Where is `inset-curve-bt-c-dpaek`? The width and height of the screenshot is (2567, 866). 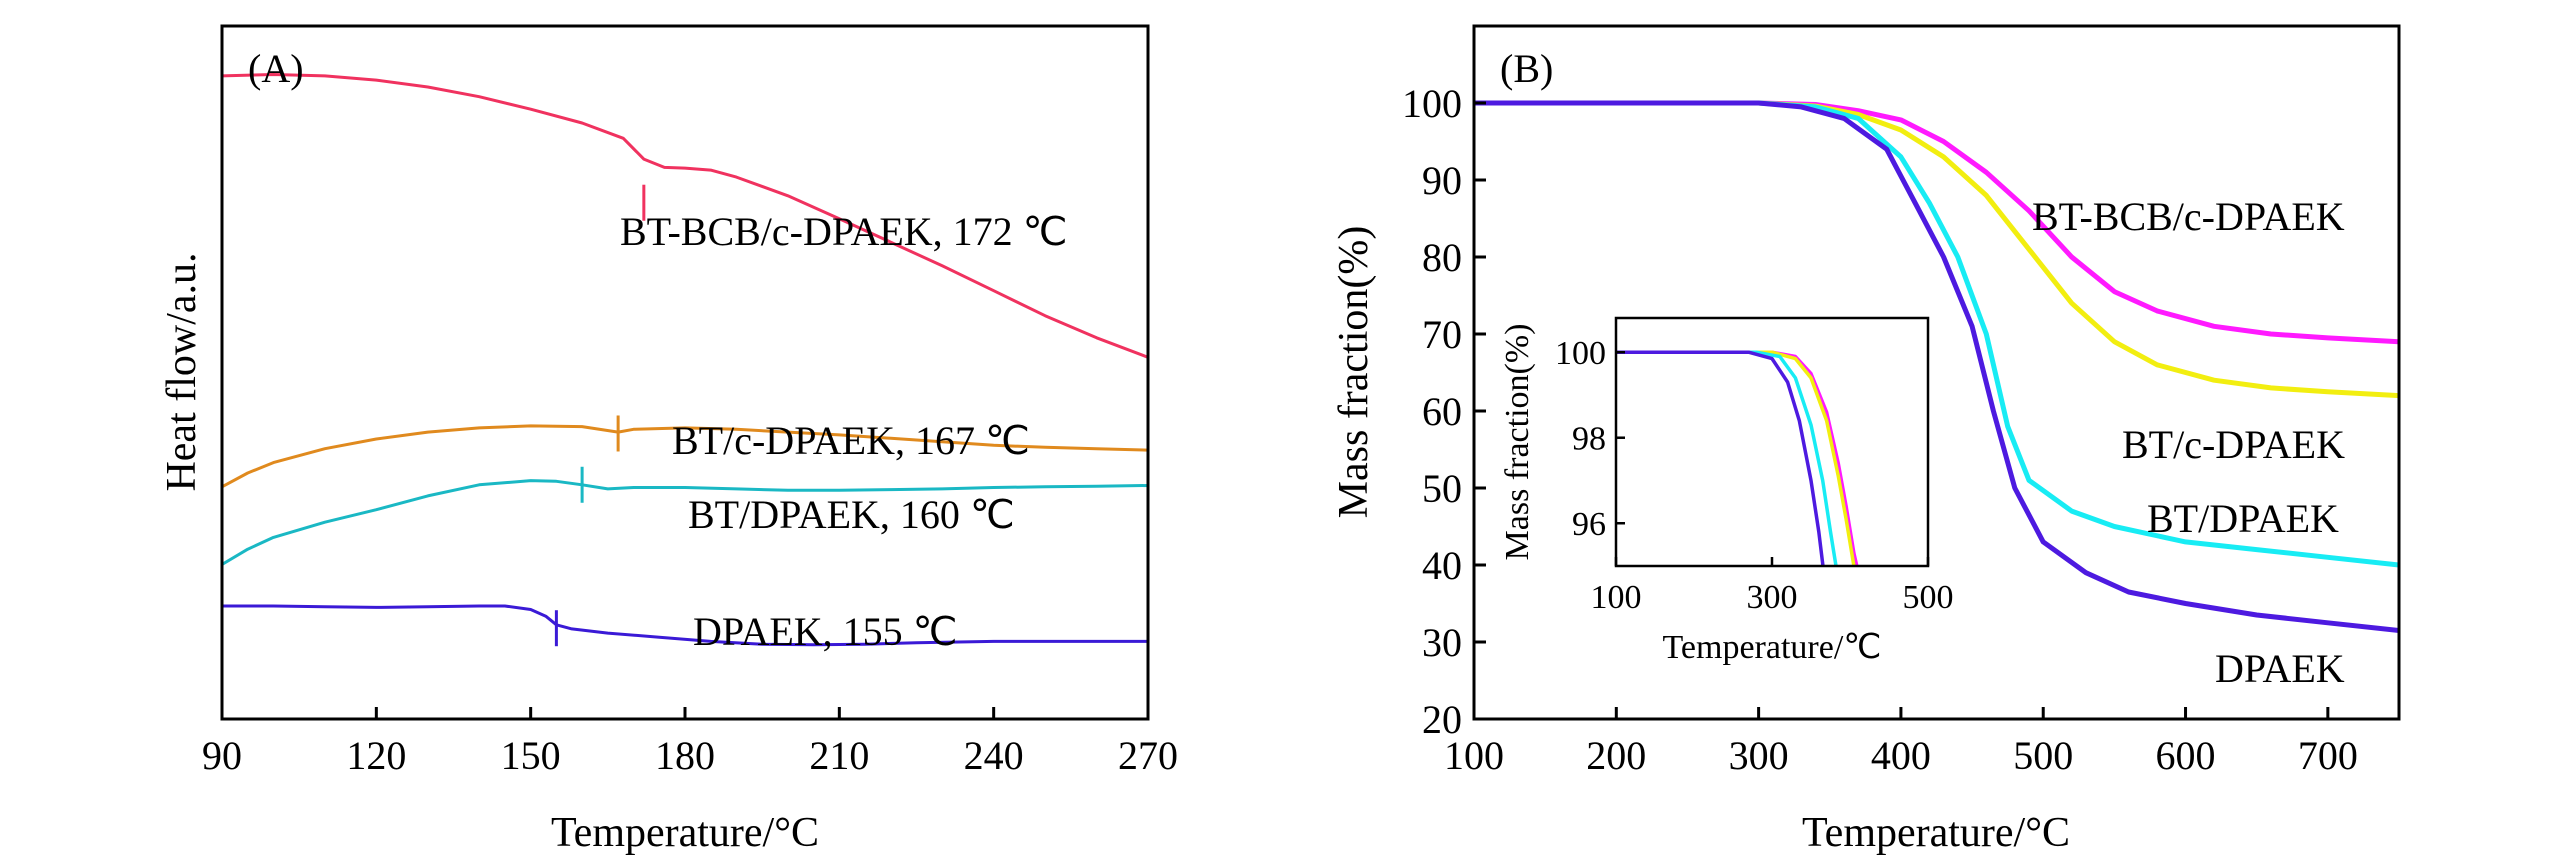
inset-curve-bt-c-dpaek is located at coordinates (1736, 458).